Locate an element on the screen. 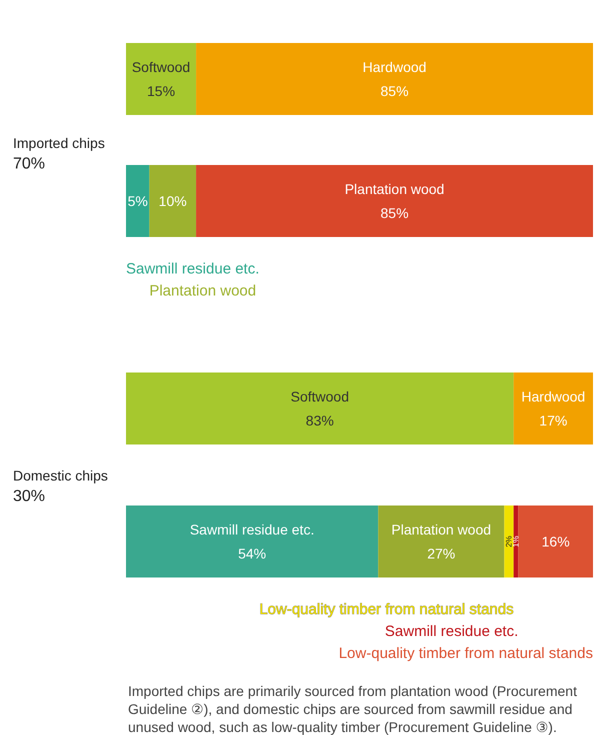 The width and height of the screenshot is (611, 735). data-label: 10% is located at coordinates (172, 201).